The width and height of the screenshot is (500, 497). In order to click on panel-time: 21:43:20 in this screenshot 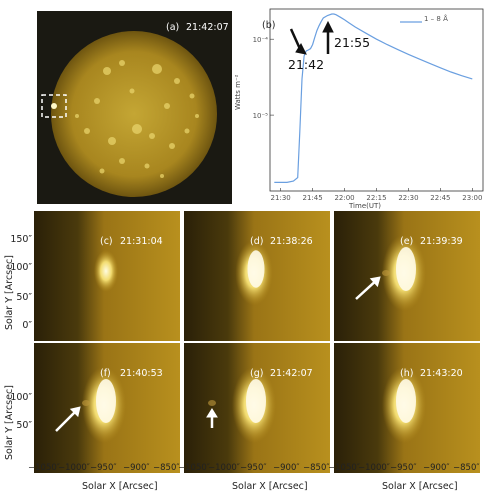, I will do `click(441, 373)`.